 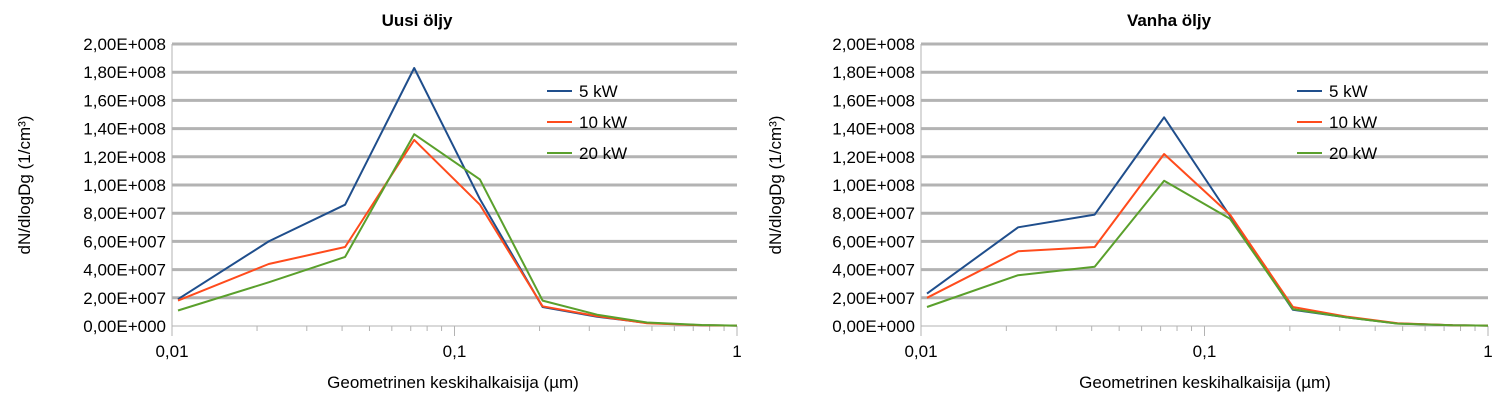 I want to click on chart-title: Uusi öljy, so click(x=417, y=20).